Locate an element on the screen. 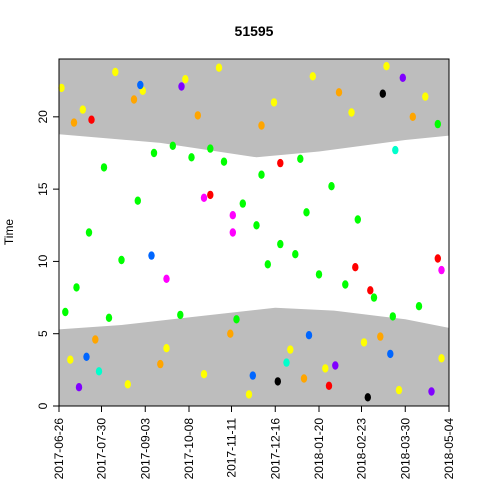 The height and width of the screenshot is (480, 480). chart-title: 51595 is located at coordinates (254, 31).